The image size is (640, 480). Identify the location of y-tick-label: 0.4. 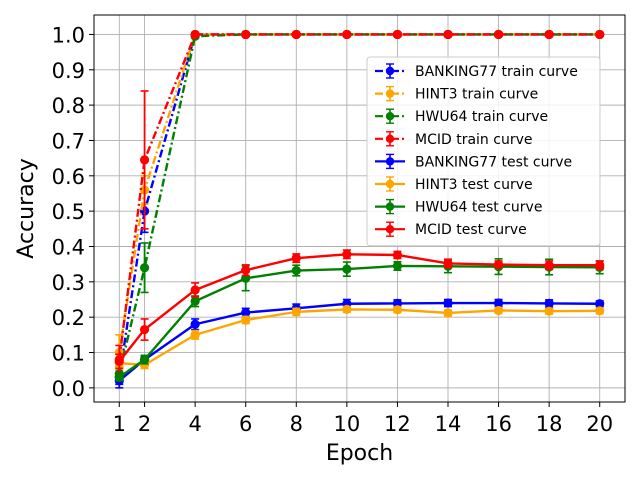
(68, 247).